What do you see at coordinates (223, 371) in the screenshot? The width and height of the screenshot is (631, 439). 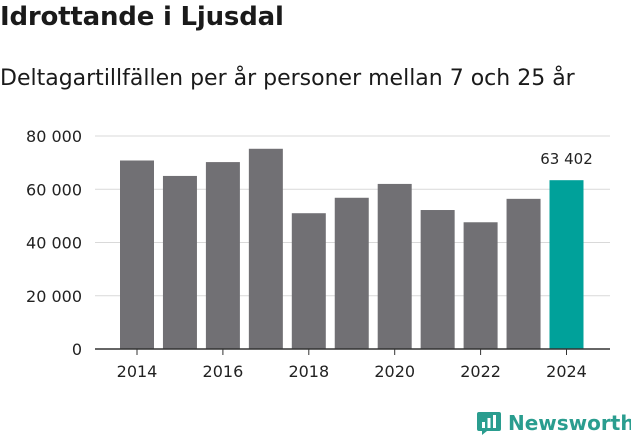 I see `x-tick-label: 2016` at bounding box center [223, 371].